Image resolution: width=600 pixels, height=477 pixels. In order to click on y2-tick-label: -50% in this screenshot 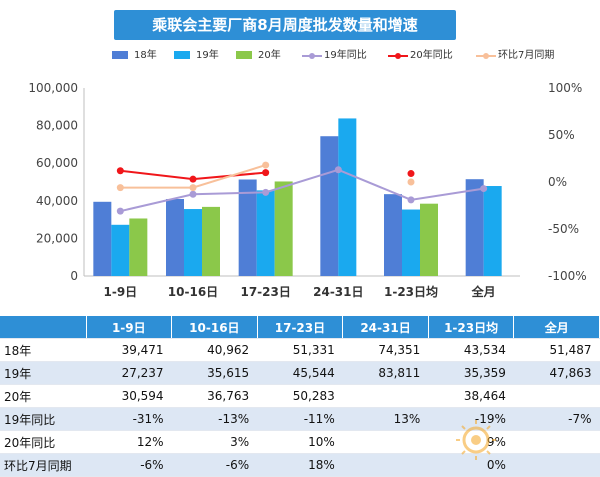, I will do `click(563, 229)`.